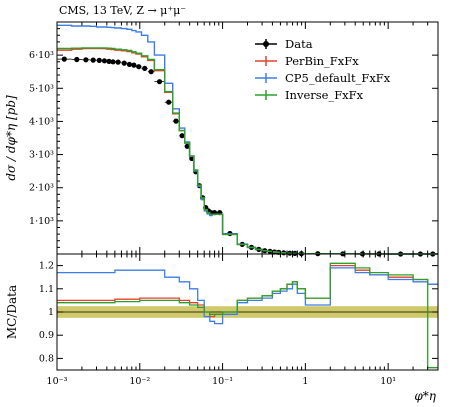 This screenshot has height=407, width=450. Describe the element at coordinates (305, 381) in the screenshot. I see `x-tick-label: 1` at that location.